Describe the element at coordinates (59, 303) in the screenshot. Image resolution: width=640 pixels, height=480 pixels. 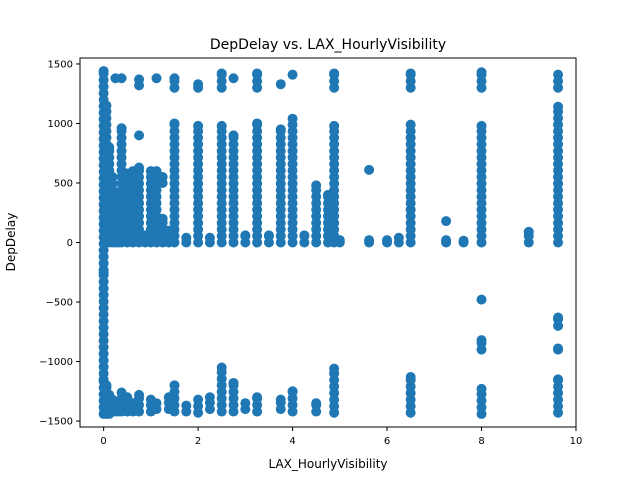
I see `y-tick-label: −500` at that location.